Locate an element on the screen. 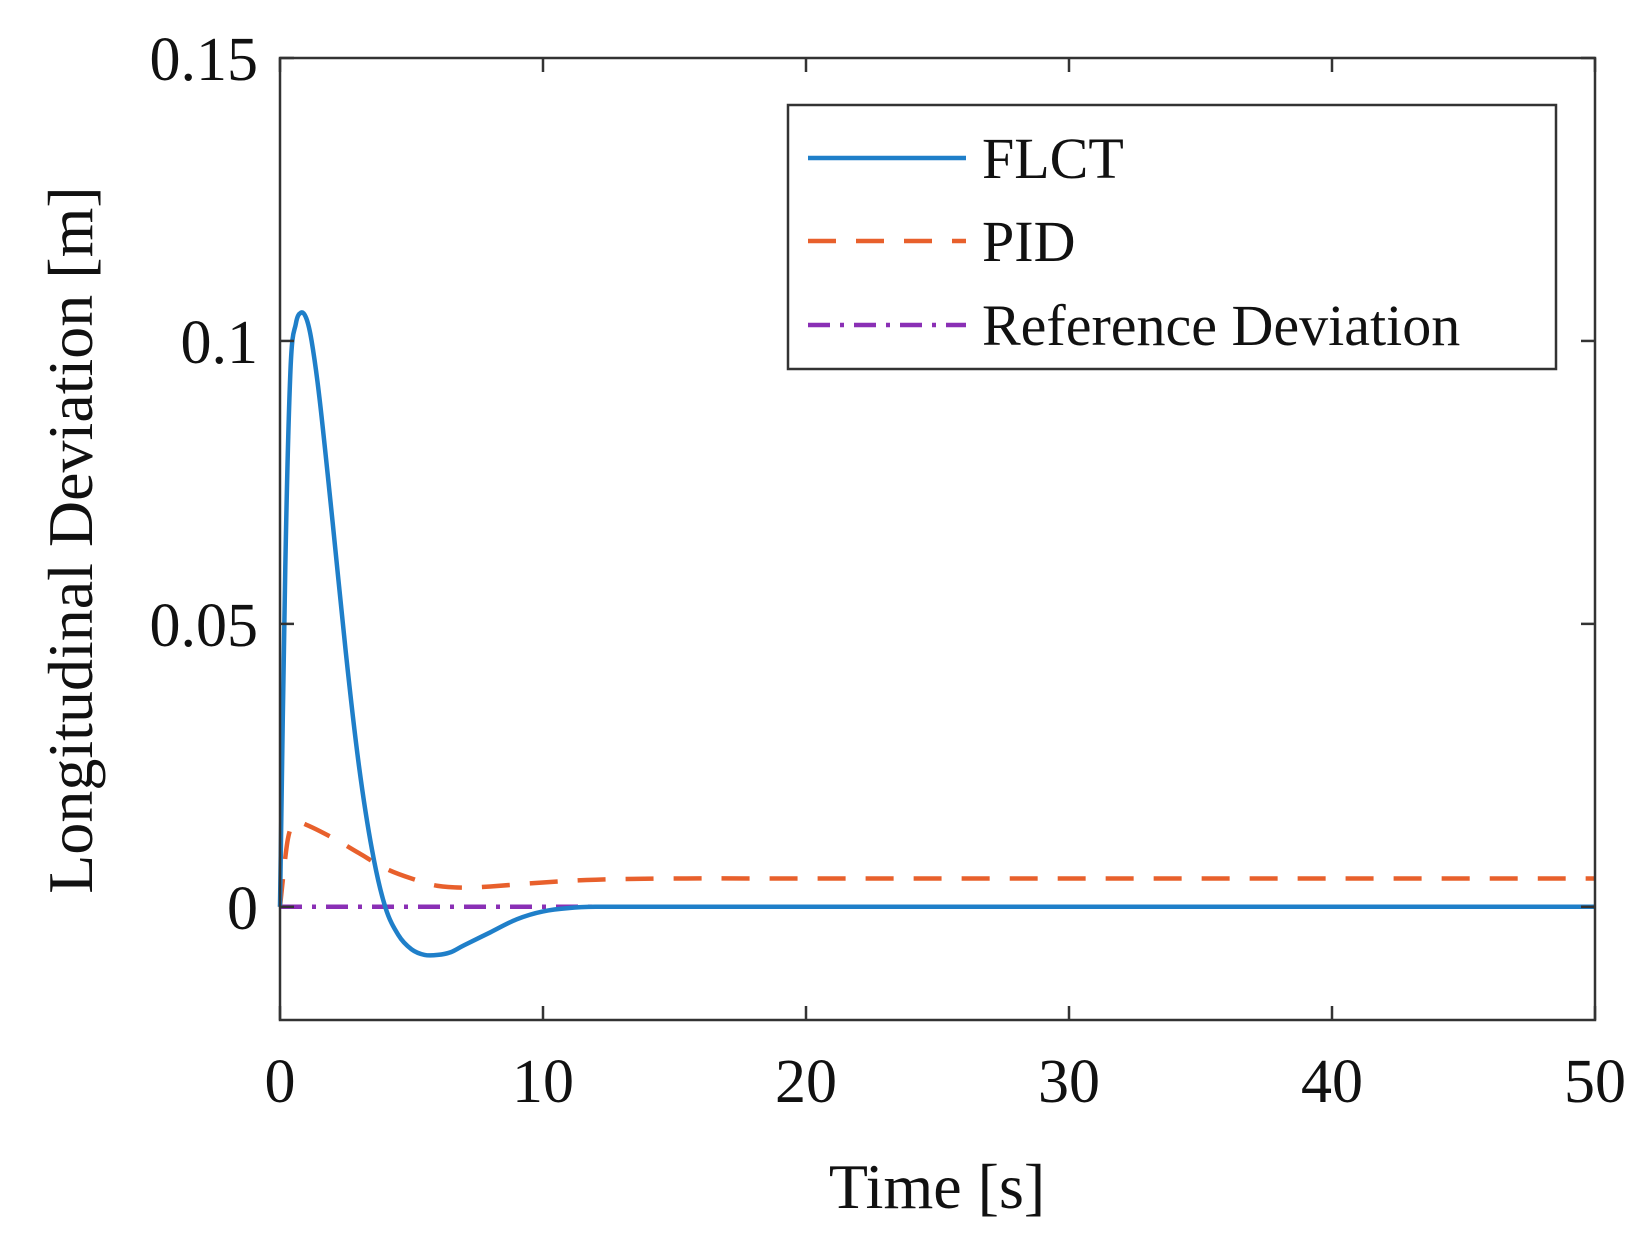 The width and height of the screenshot is (1649, 1242). legend-label-reference-deviation: Reference Deviation is located at coordinates (1221, 325).